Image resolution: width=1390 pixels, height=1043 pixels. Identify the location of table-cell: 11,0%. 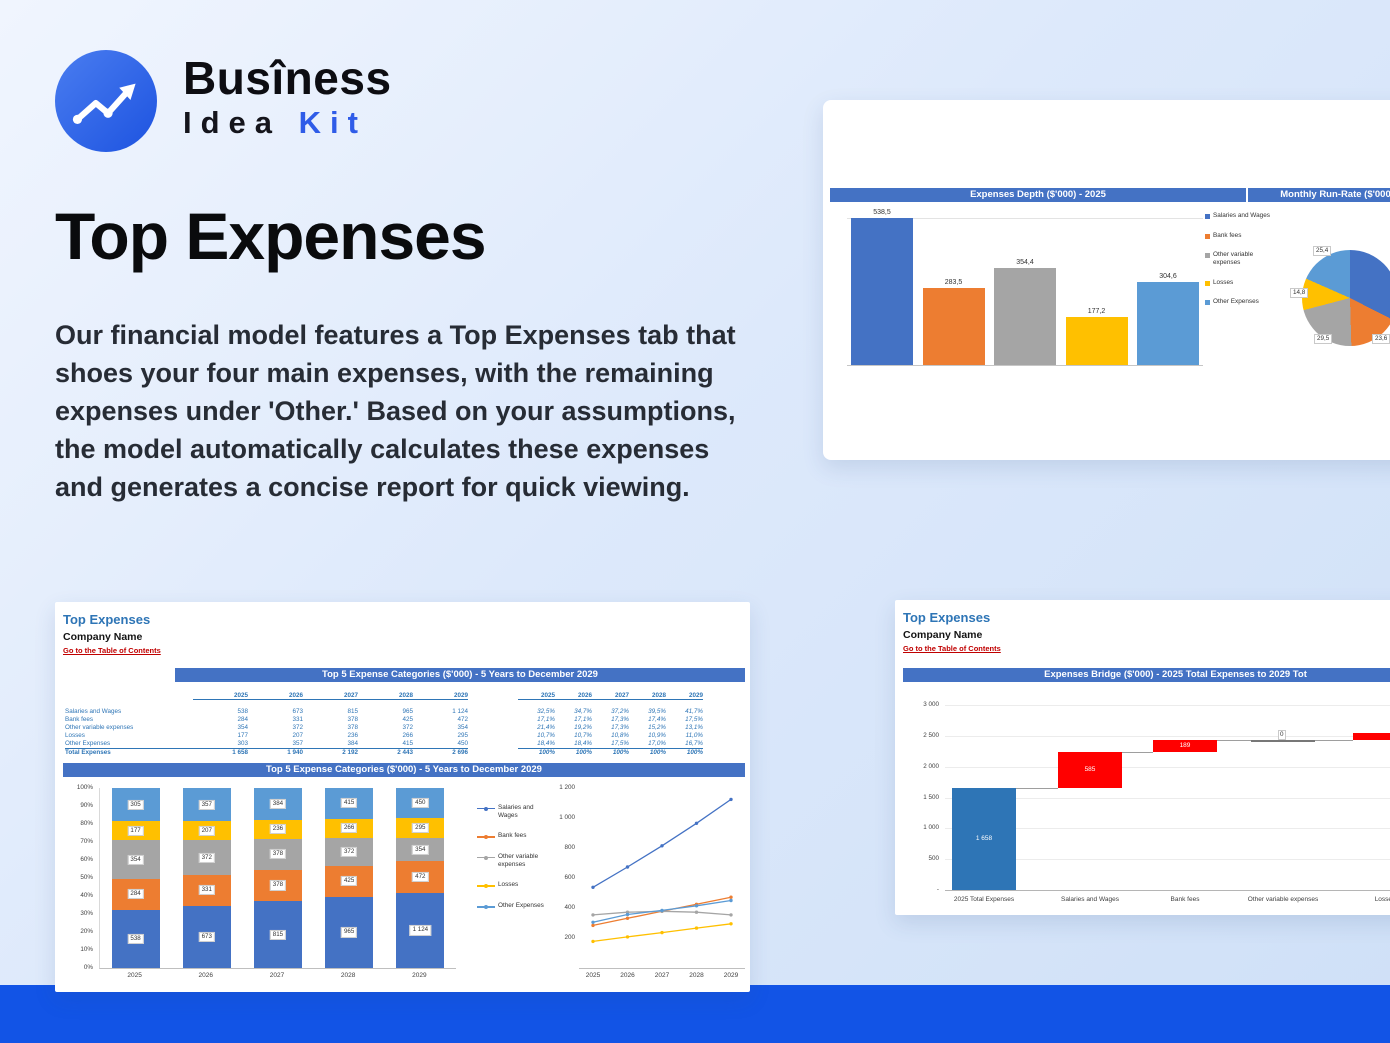
(694, 735).